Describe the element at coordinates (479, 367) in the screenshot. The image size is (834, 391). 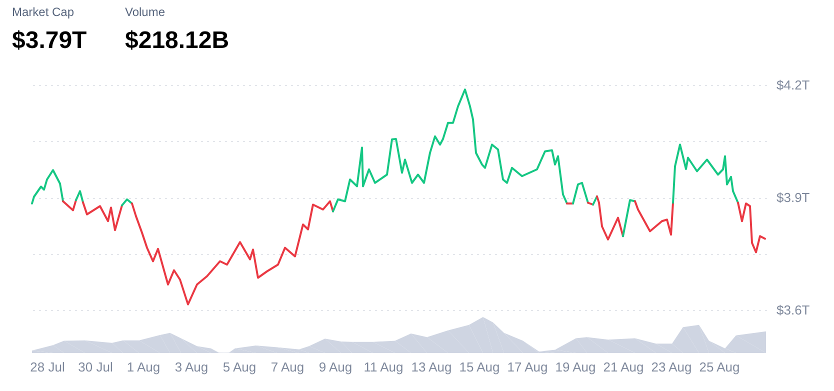
I see `x-tick-label: 15 Aug` at that location.